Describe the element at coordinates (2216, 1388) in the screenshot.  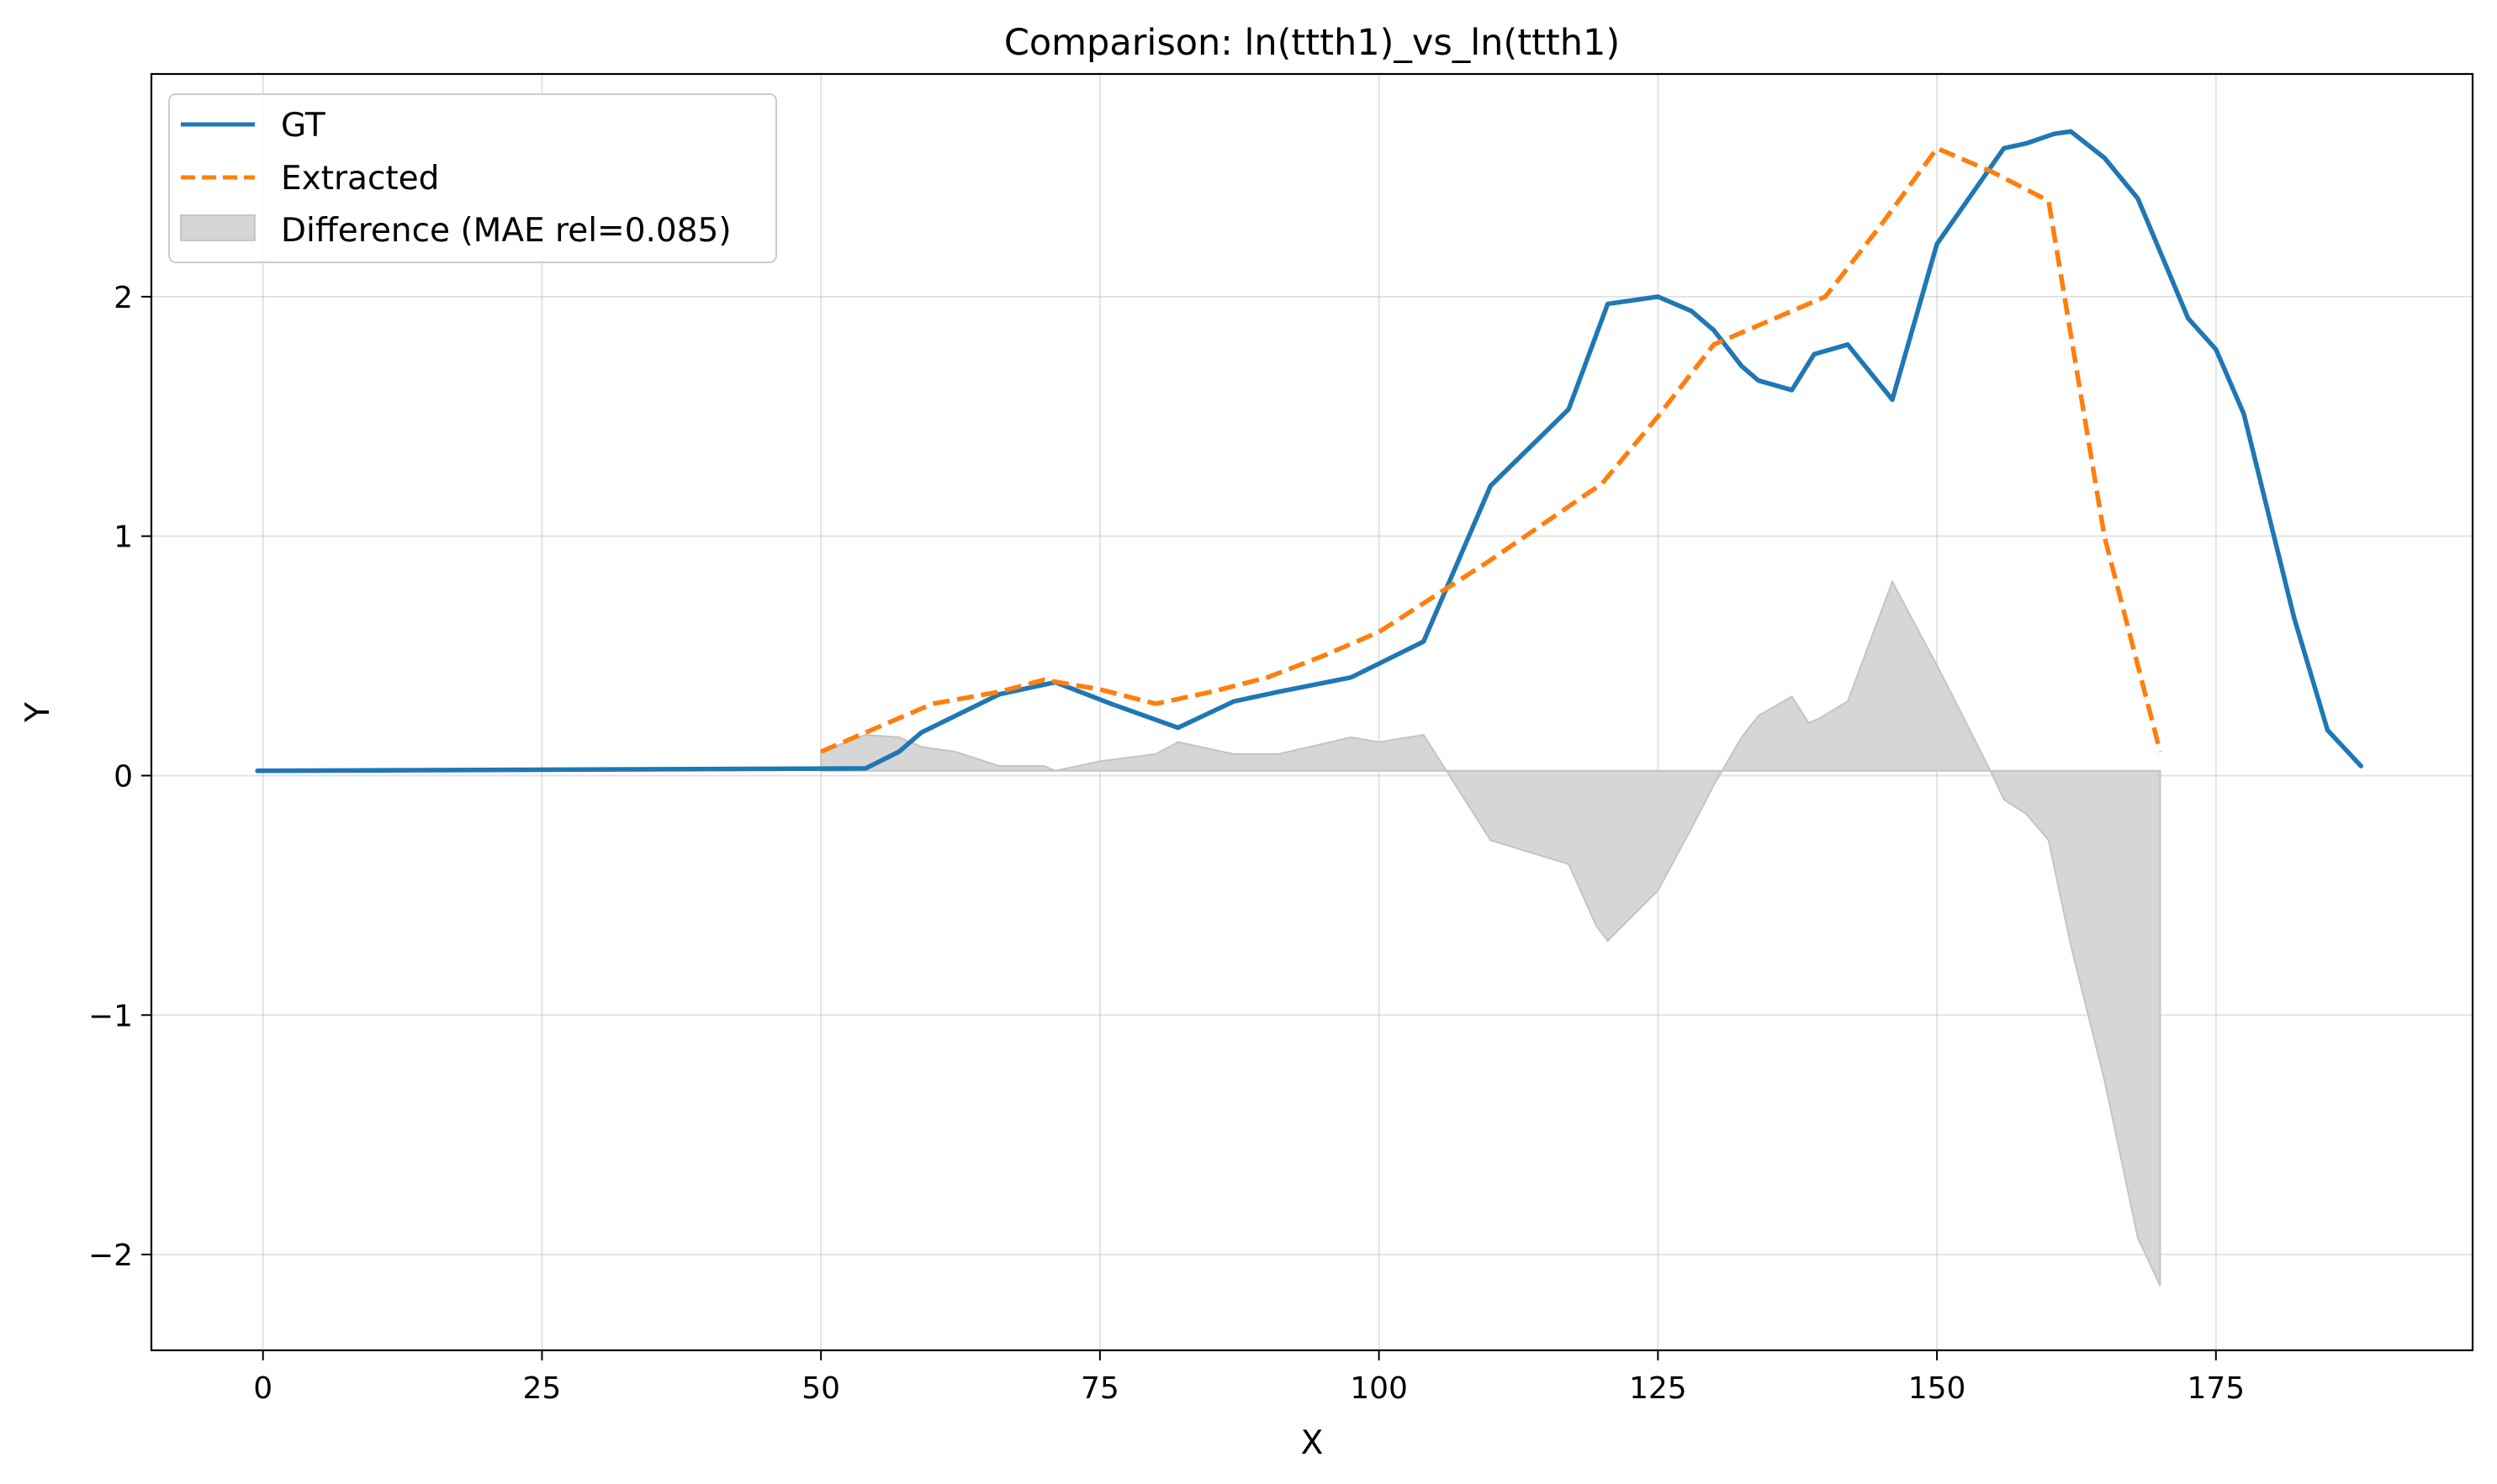
I see `x-tick-label: 175` at that location.